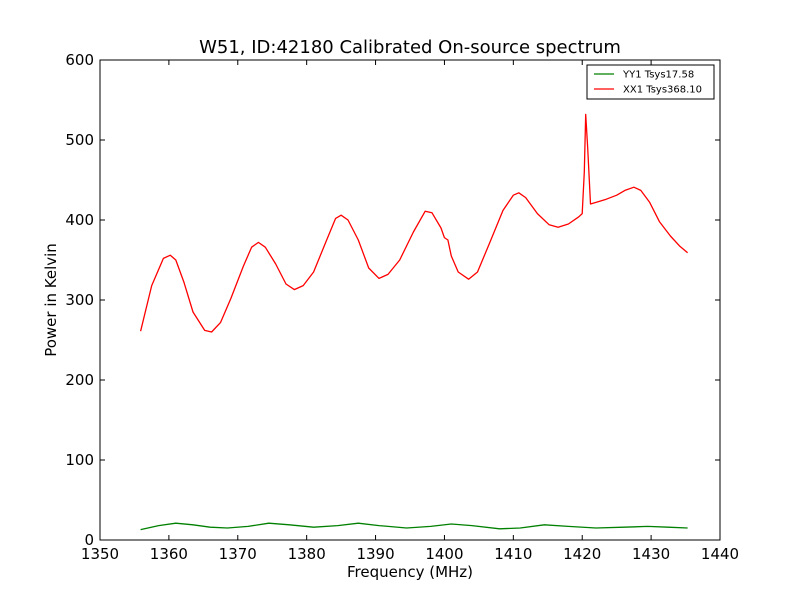  Describe the element at coordinates (89, 540) in the screenshot. I see `y-tick-label-0: 0` at that location.